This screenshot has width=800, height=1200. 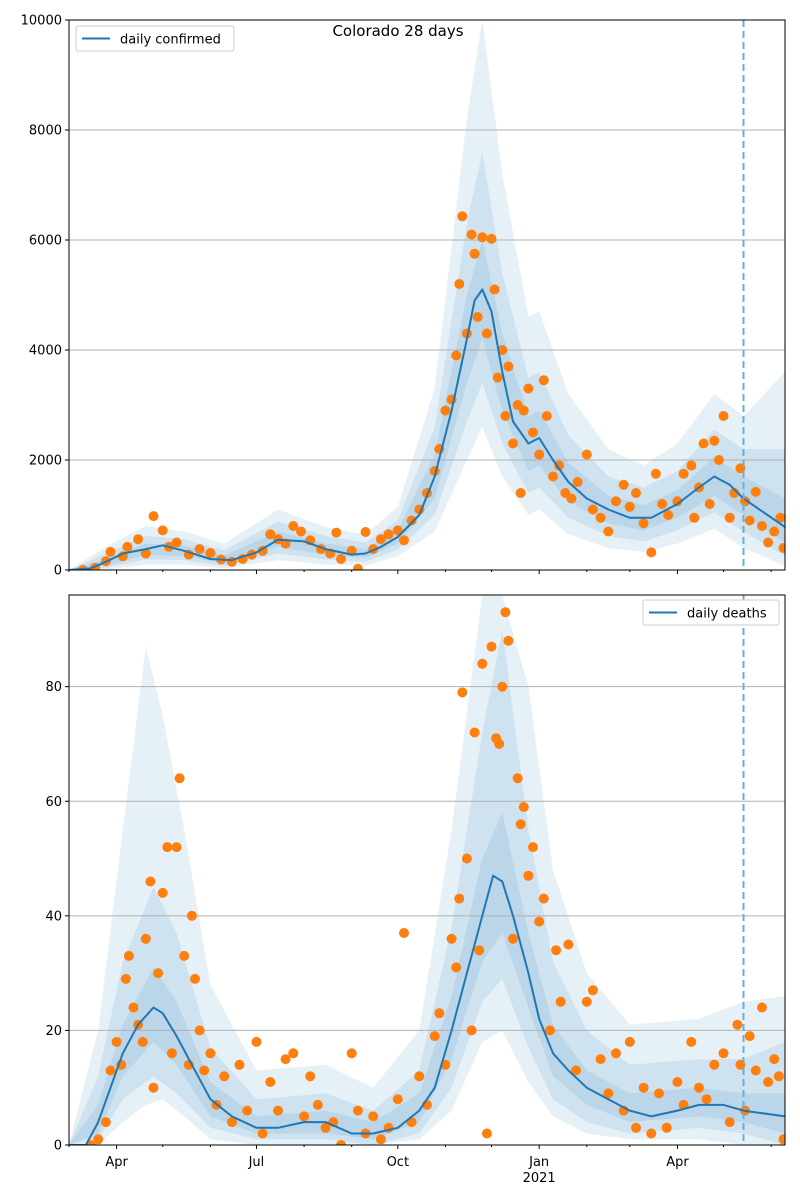 What do you see at coordinates (397, 31) in the screenshot?
I see `chart-title: Colorado 28 days` at bounding box center [397, 31].